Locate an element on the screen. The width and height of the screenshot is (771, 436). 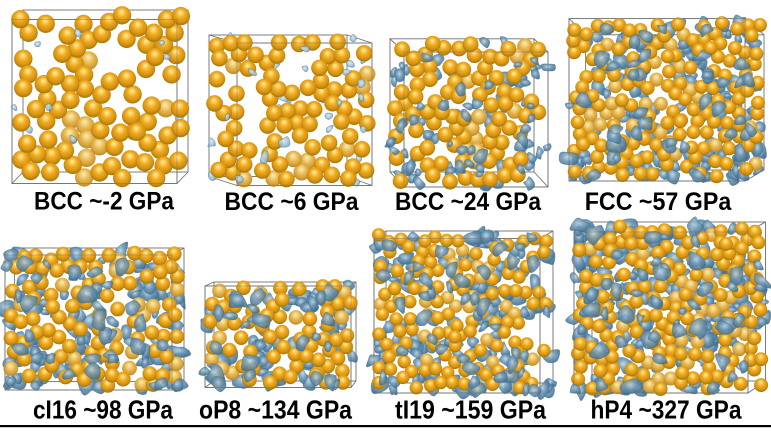
svg-text: BCC ~6 GPa is located at coordinates (292, 202).